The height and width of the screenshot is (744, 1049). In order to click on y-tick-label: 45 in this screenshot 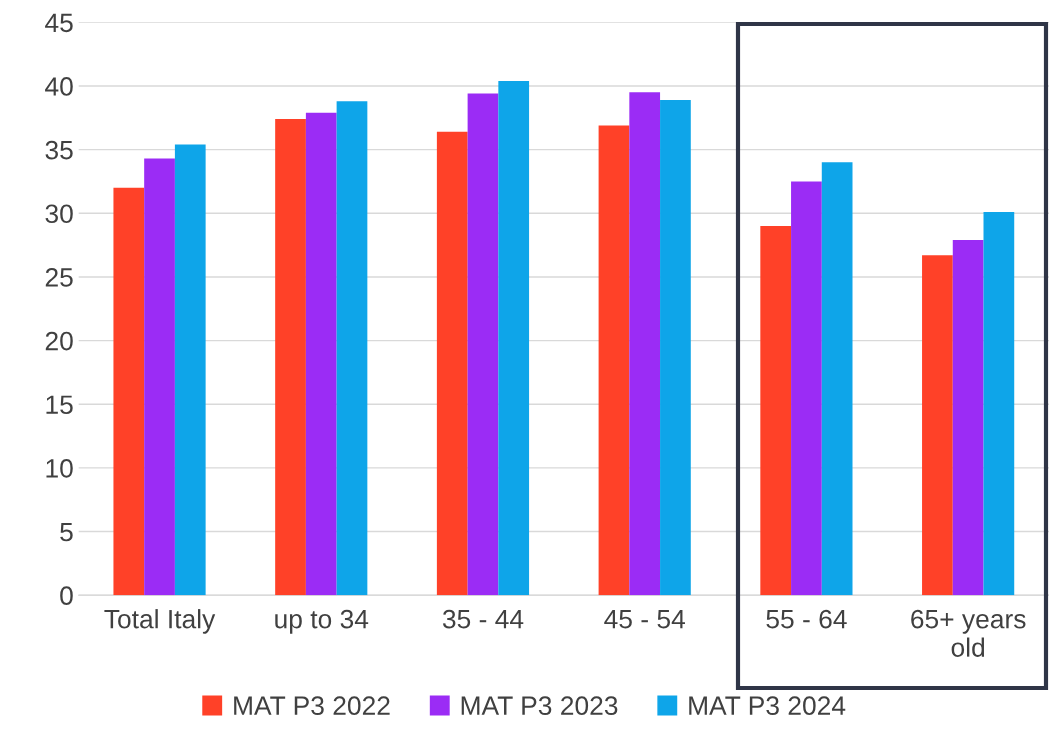, I will do `click(59, 23)`.